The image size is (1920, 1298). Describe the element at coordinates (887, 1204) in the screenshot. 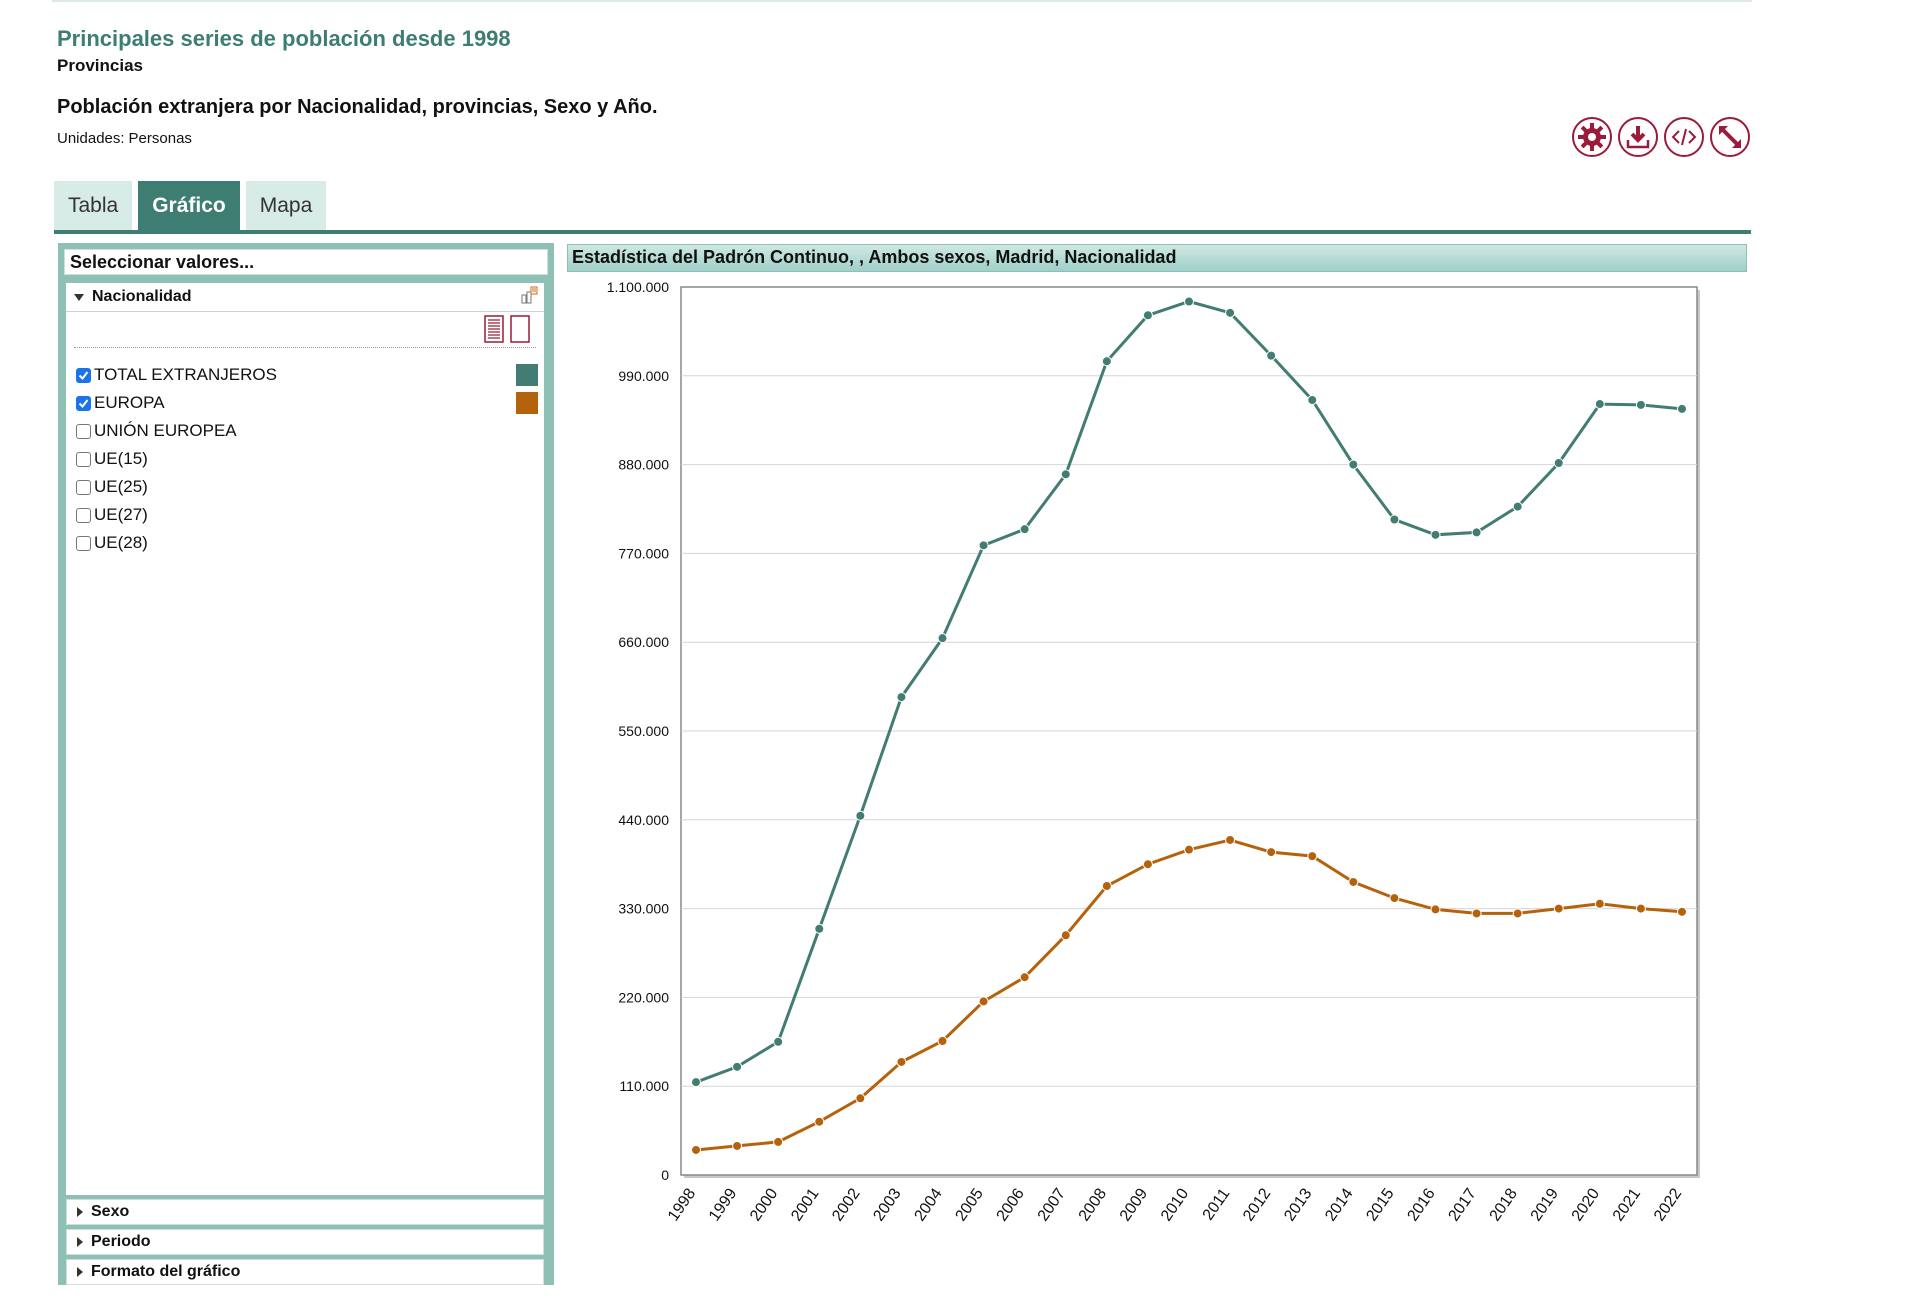

I see `x-tick-label: 2003` at that location.